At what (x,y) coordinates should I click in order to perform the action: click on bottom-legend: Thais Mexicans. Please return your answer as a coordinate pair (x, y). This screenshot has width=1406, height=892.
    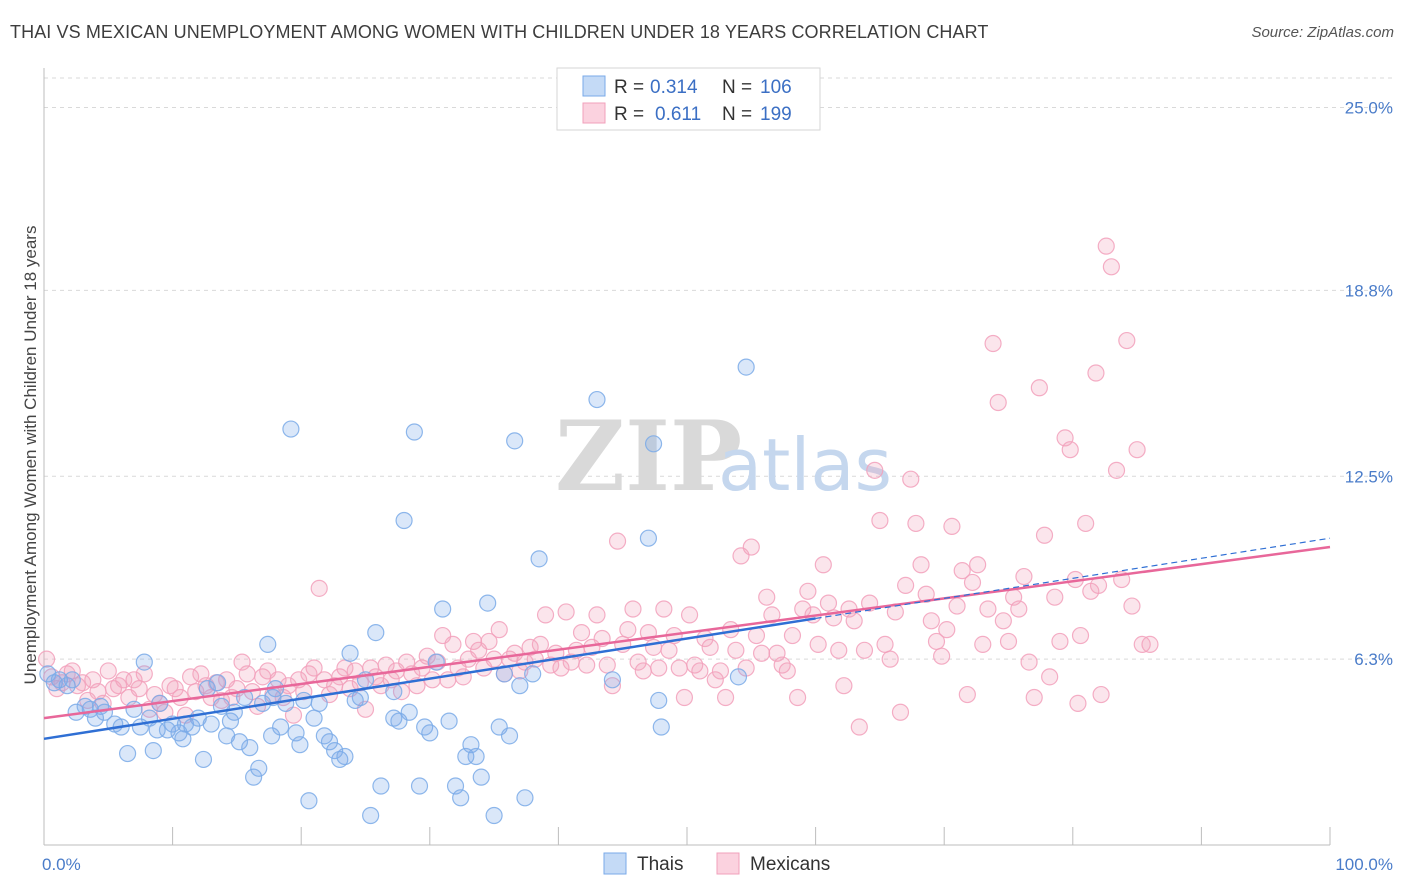
    Looking at the image, I should click on (716, 863).